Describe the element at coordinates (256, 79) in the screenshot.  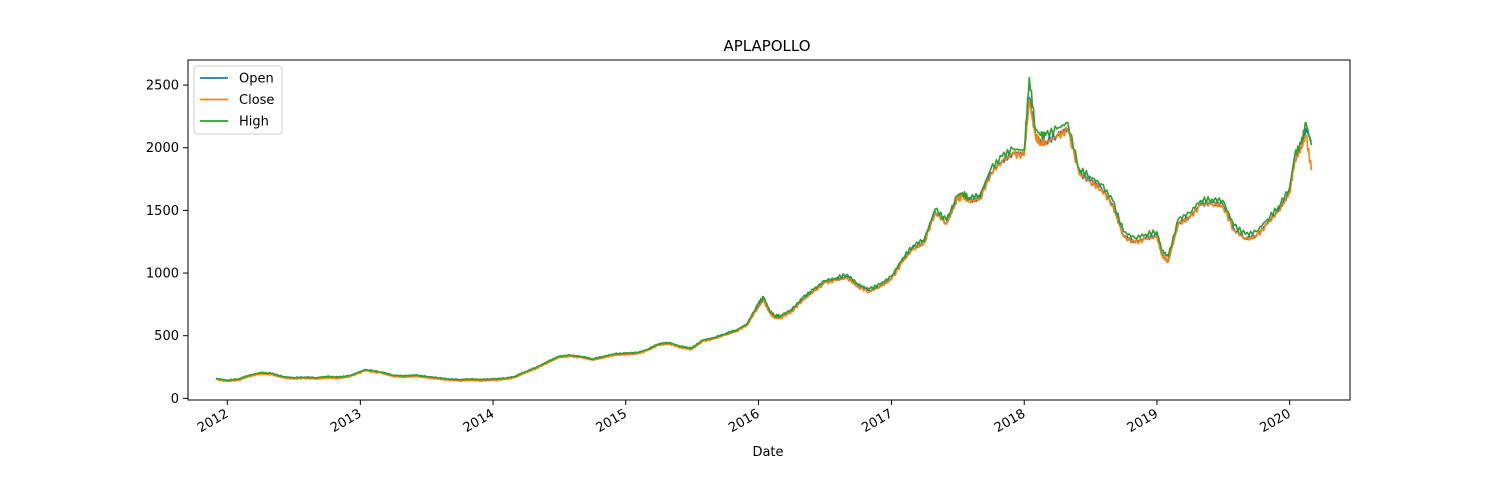
I see `legend-label-open: Open` at that location.